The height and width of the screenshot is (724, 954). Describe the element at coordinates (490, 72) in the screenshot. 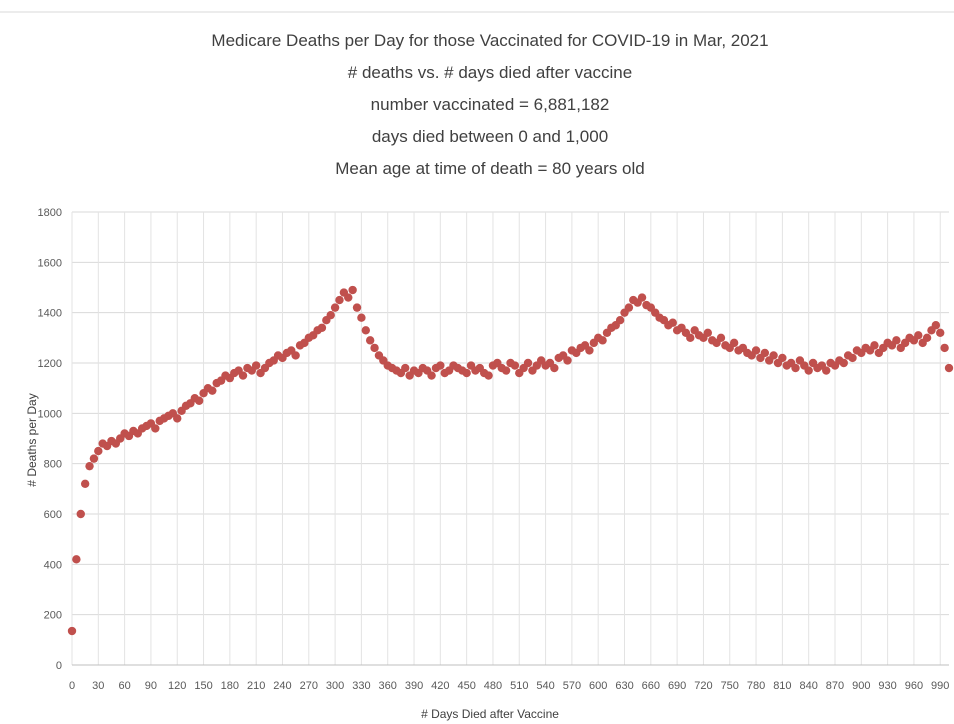

I see `subtitle: # deaths vs. # days died after vaccine` at that location.